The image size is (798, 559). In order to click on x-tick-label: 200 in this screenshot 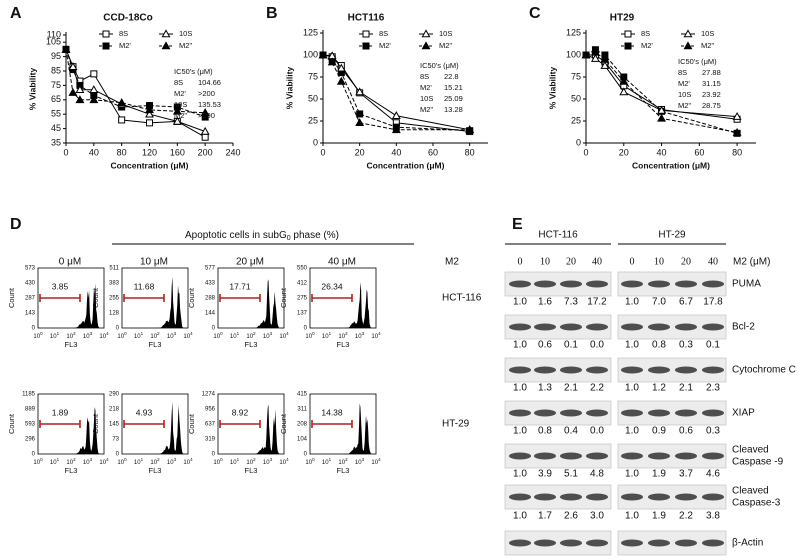, I will do `click(205, 152)`.